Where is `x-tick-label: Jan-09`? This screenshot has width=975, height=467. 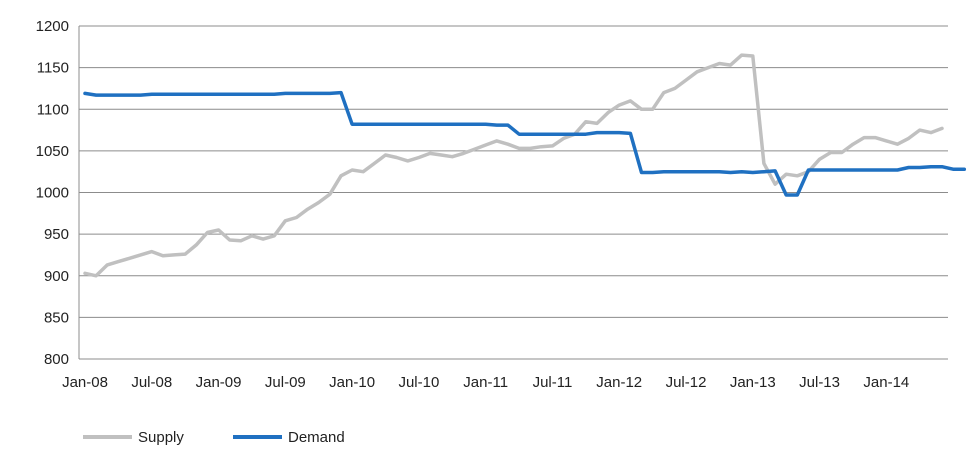 x-tick-label: Jan-09 is located at coordinates (219, 382).